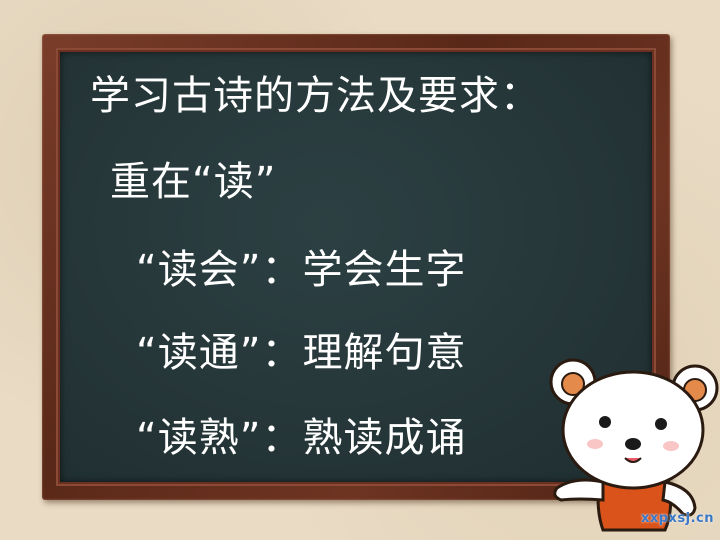  I want to click on slide-subtitle: 重在“读”, so click(193, 182).